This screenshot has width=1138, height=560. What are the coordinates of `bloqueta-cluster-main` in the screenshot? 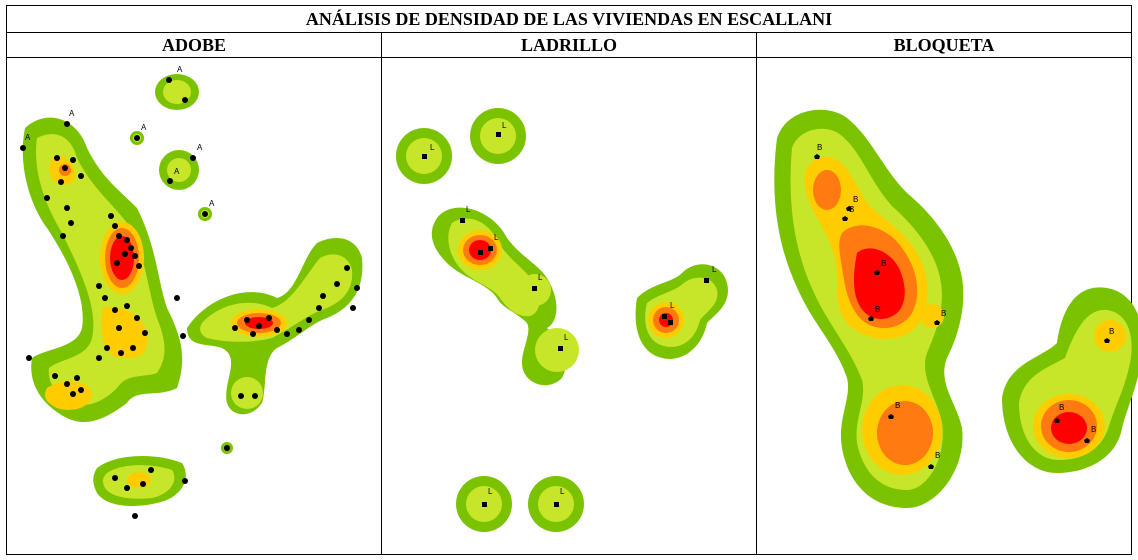 It's located at (869, 309).